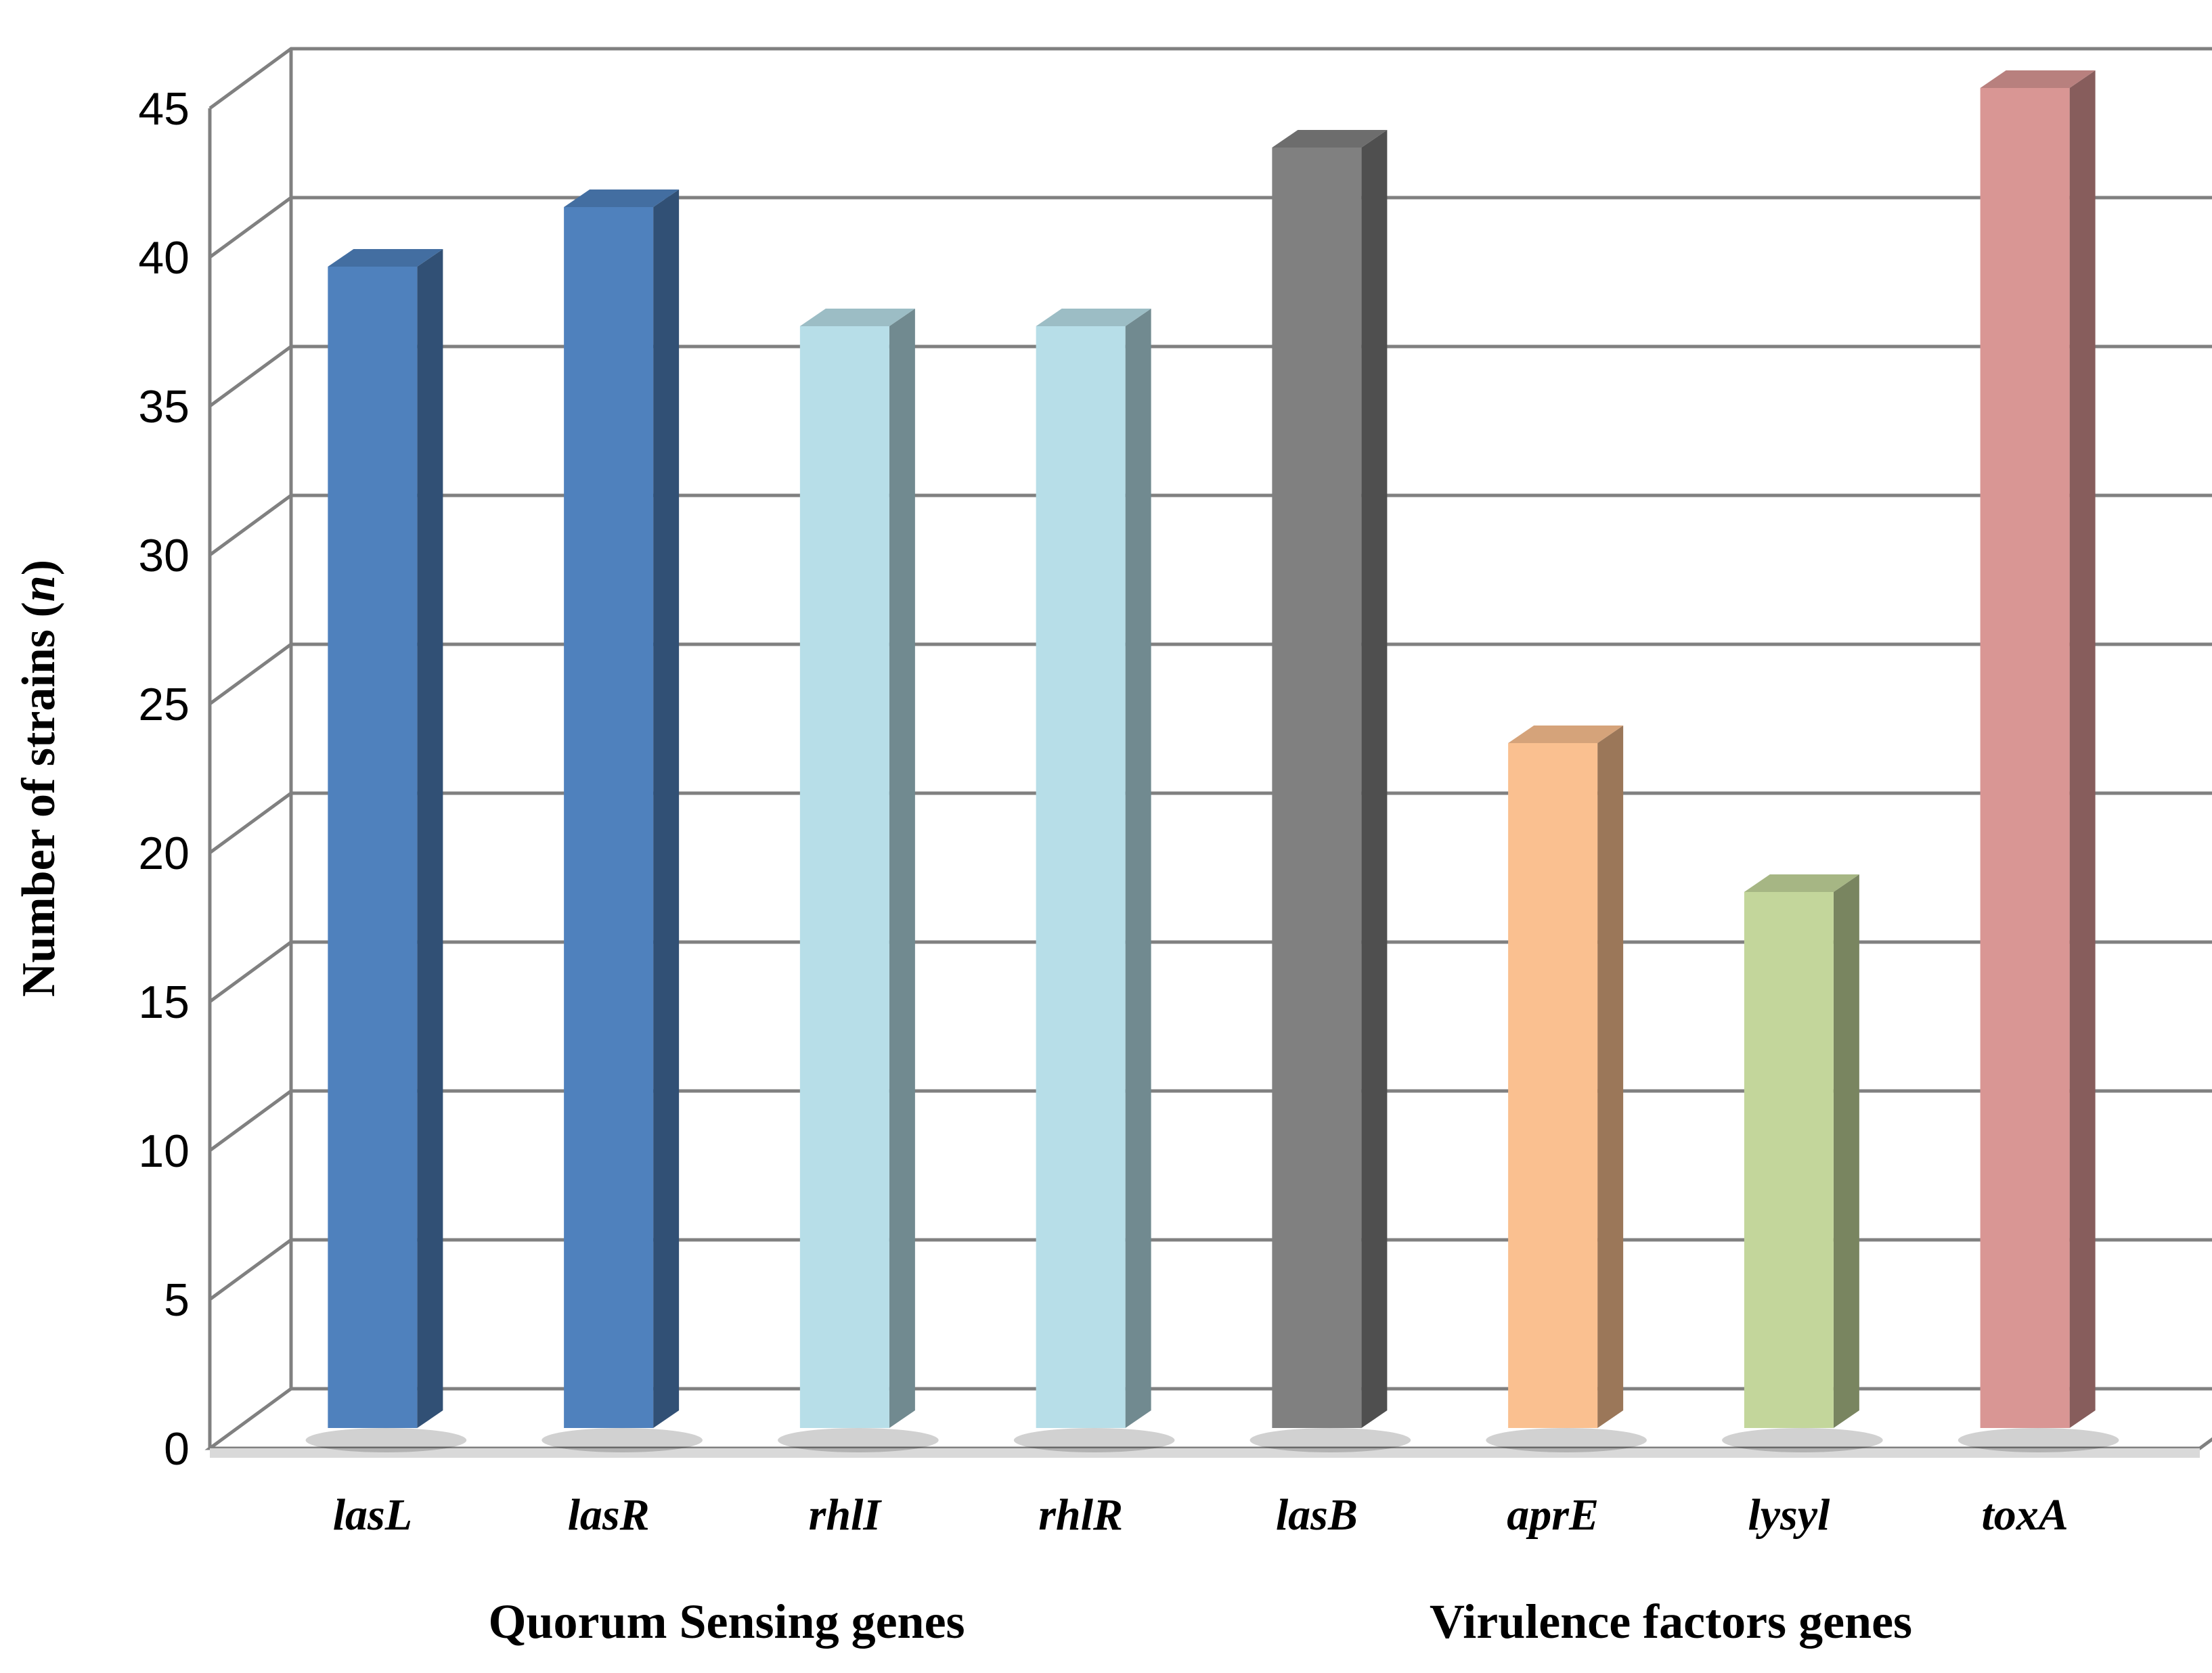 Image resolution: width=2212 pixels, height=1673 pixels. Describe the element at coordinates (1802, 1440) in the screenshot. I see `bar-shadow-lysyl` at that location.